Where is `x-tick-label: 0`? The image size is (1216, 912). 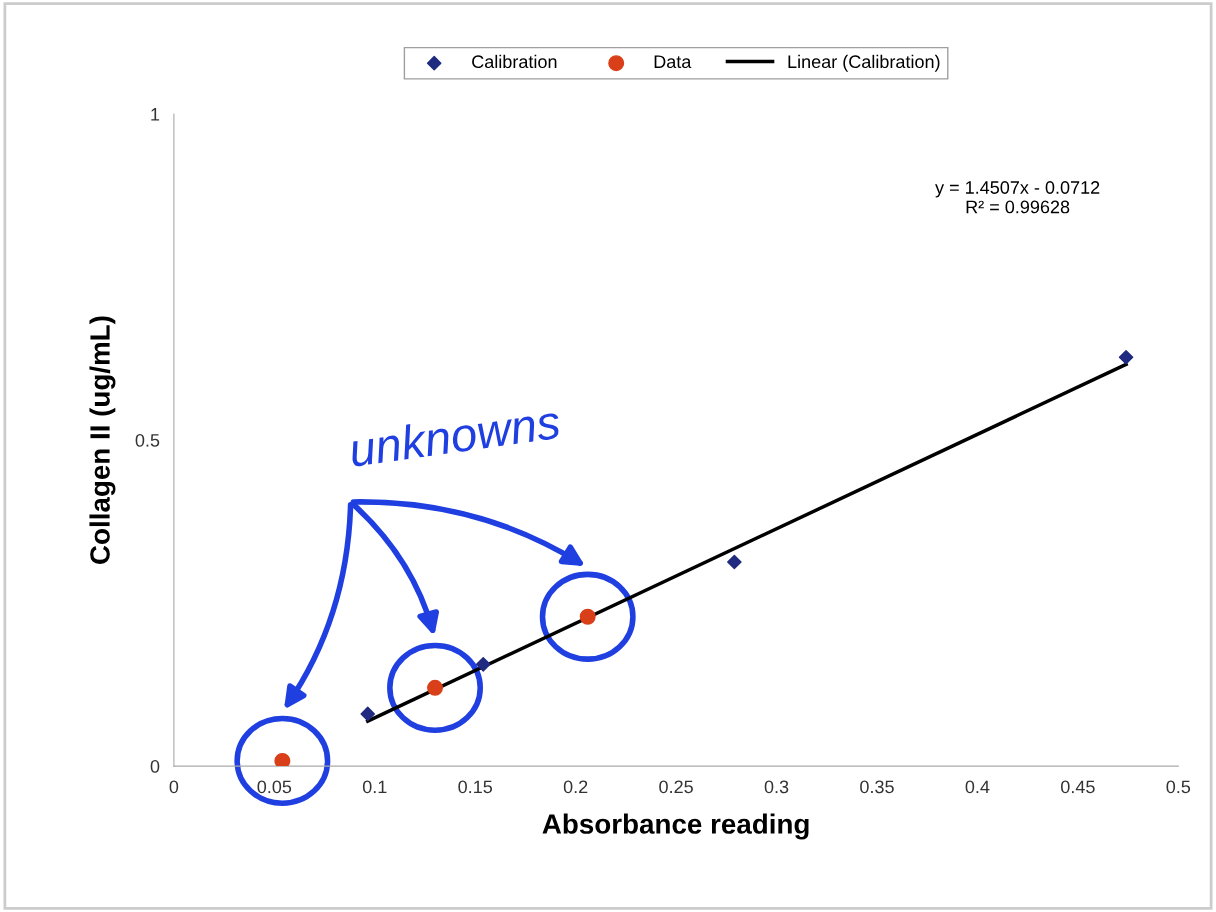 x-tick-label: 0 is located at coordinates (174, 787).